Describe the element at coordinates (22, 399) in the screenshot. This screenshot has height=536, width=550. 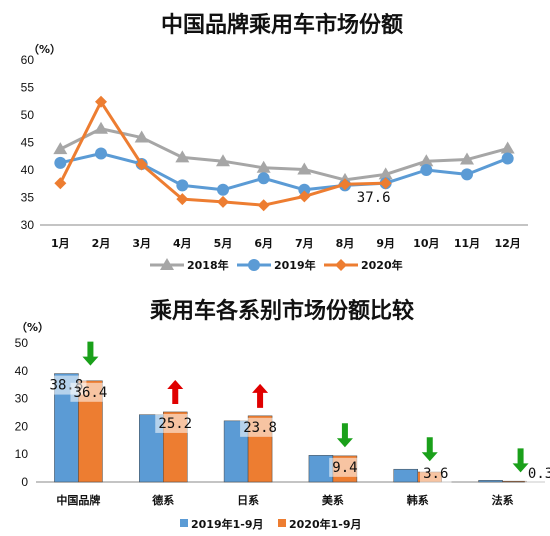
I see `bar-y-tick-label: 30` at that location.